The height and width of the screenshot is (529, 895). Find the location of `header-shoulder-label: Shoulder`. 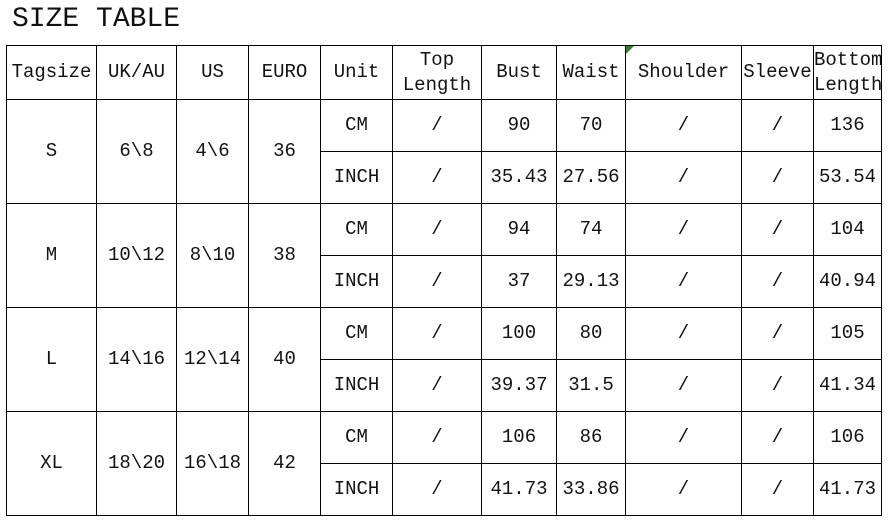

header-shoulder-label: Shoulder is located at coordinates (683, 72).